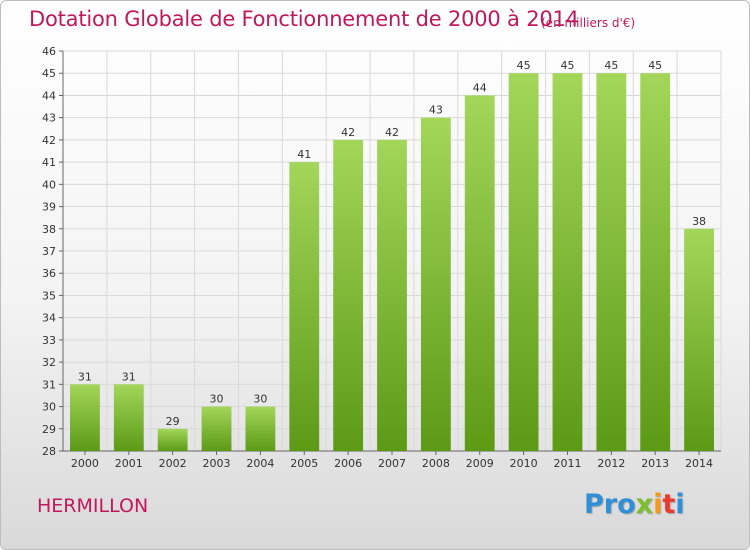 Image resolution: width=750 pixels, height=550 pixels. I want to click on y-tick-label: 33, so click(49, 340).